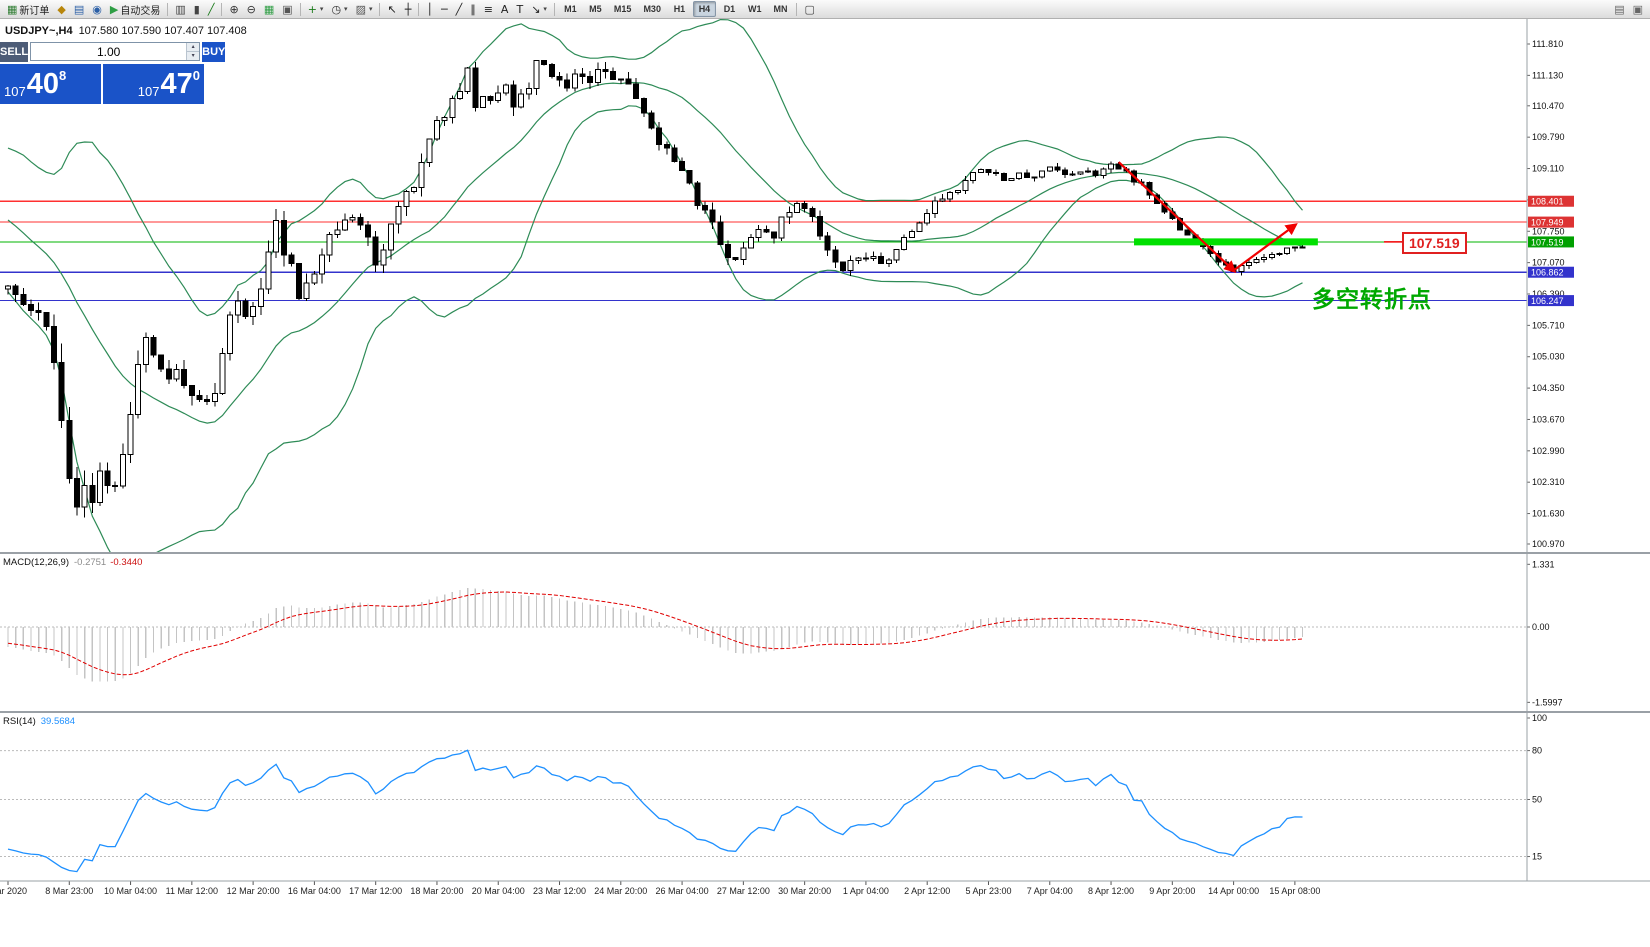 Image resolution: width=1650 pixels, height=947 pixels. Describe the element at coordinates (148, 91) in the screenshot. I see `buy-price-prefix: 107` at that location.